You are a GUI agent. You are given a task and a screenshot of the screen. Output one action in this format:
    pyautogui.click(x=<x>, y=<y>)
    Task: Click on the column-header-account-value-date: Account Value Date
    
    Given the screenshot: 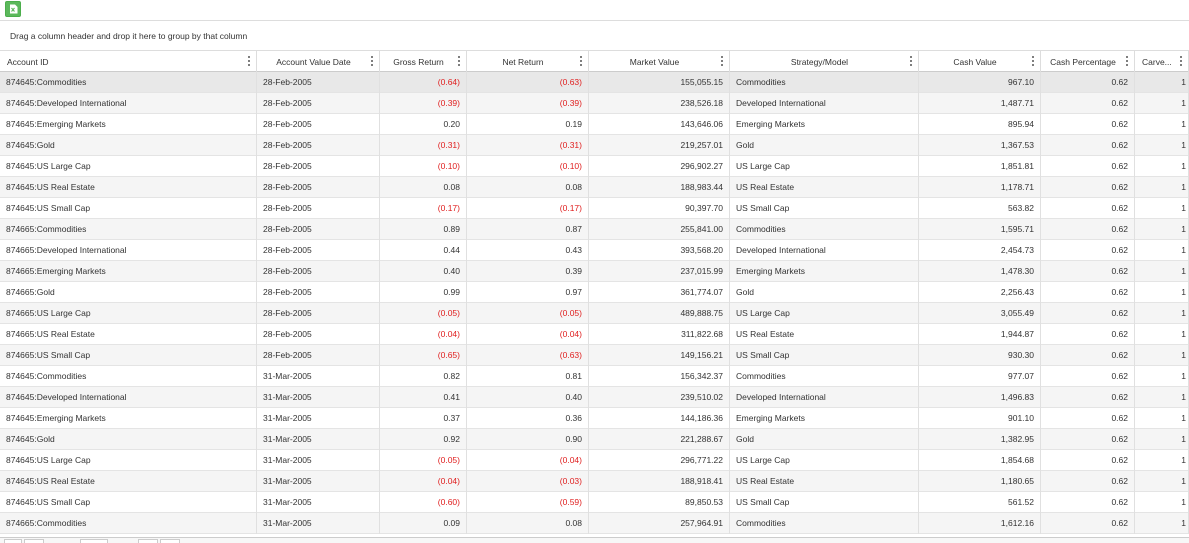 What is the action you would take?
    pyautogui.click(x=318, y=61)
    